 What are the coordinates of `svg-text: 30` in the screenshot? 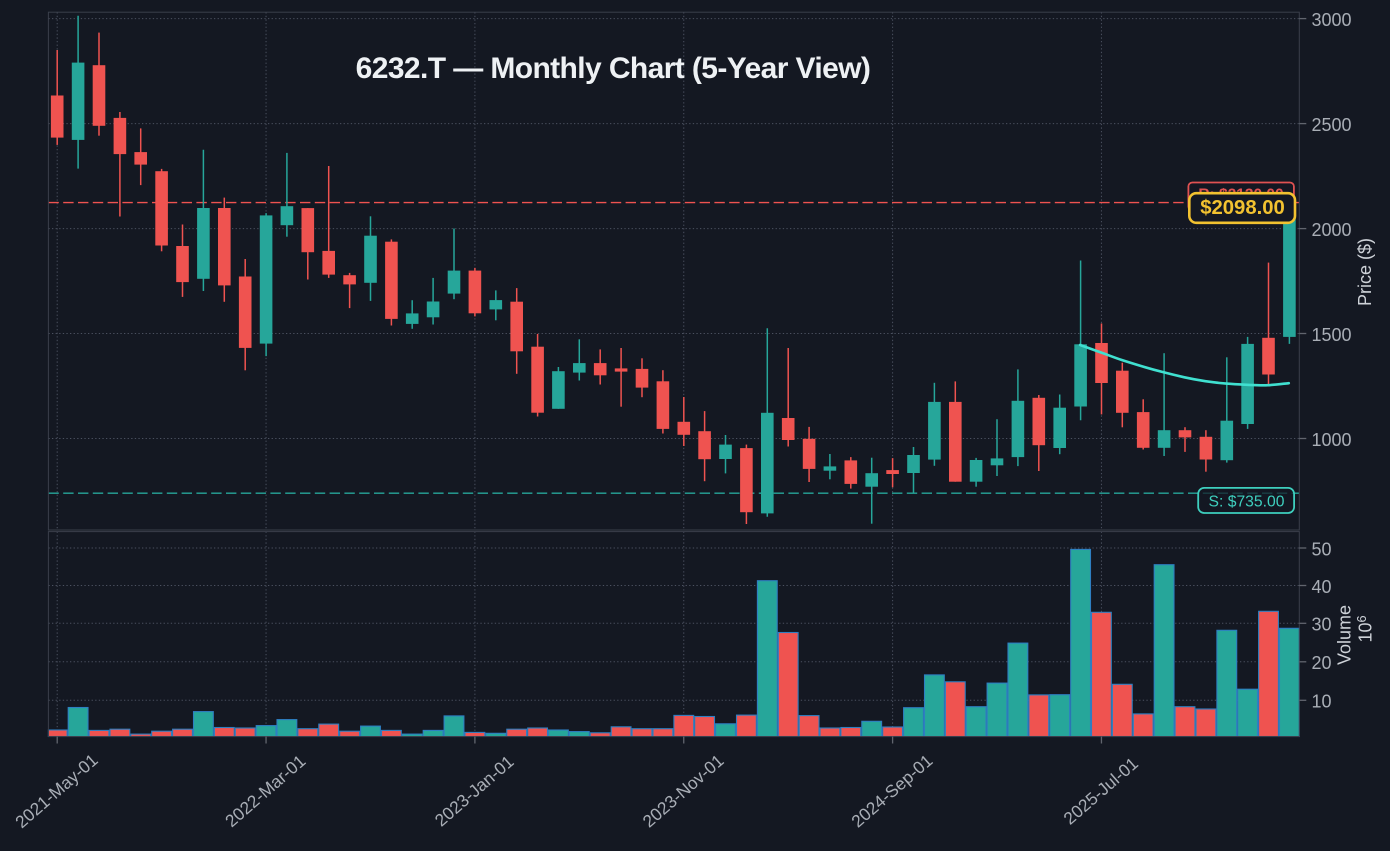 It's located at (1322, 625).